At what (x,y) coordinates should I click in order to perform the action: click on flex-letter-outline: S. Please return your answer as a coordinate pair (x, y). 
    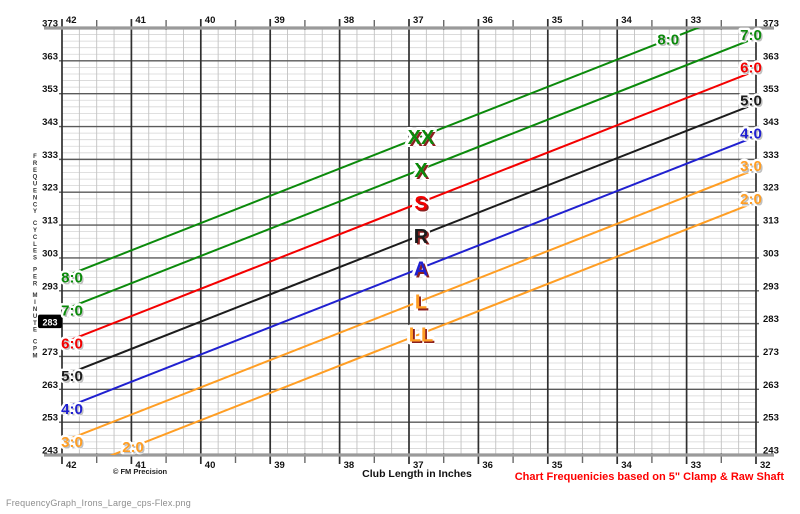
    Looking at the image, I should click on (422, 206).